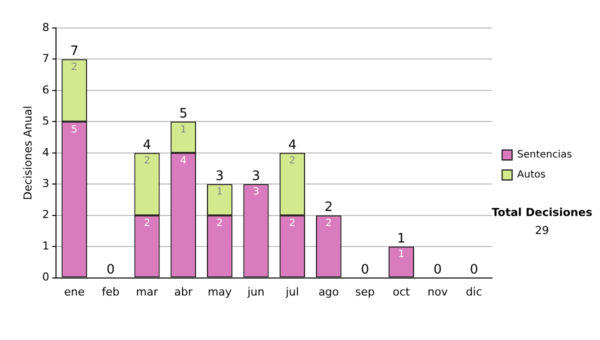 The image size is (600, 340). What do you see at coordinates (74, 291) in the screenshot?
I see `x-tick-label: ene` at bounding box center [74, 291].